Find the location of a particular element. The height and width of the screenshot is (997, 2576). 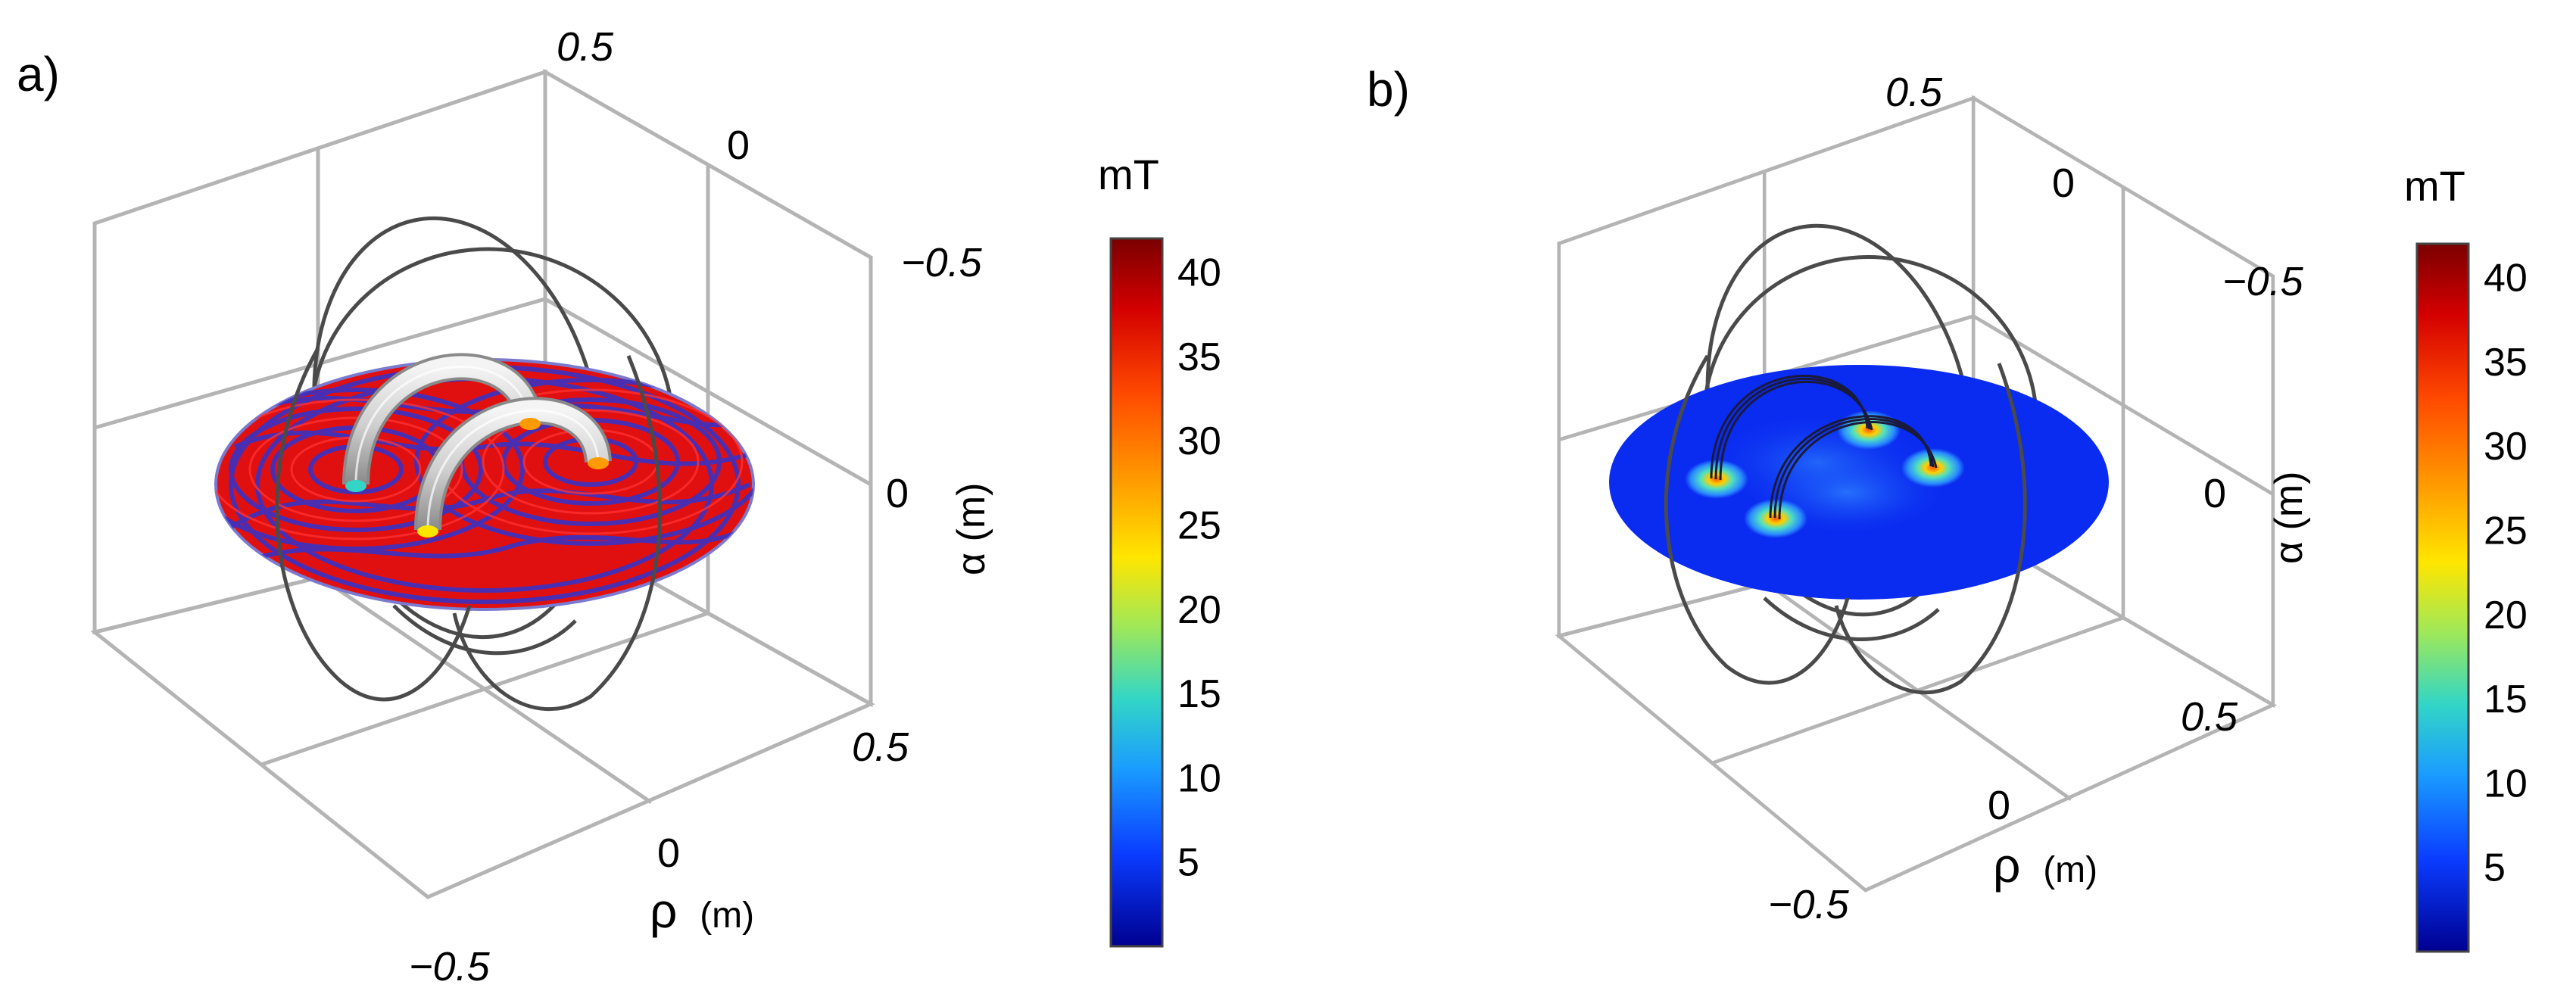

panel-b-tick-rho-pos: 0.5 is located at coordinates (2209, 717).